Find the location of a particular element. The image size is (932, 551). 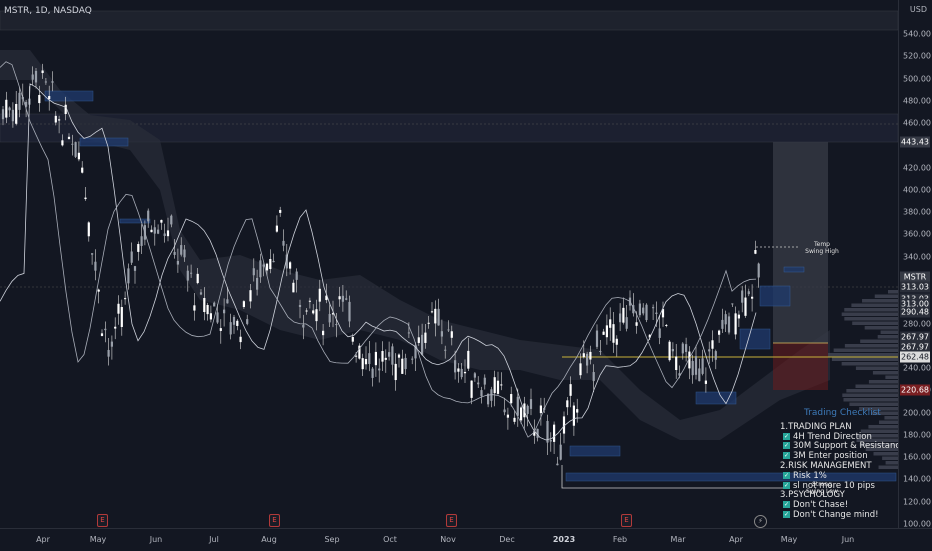

check-icon: ✓ is located at coordinates (786, 485).